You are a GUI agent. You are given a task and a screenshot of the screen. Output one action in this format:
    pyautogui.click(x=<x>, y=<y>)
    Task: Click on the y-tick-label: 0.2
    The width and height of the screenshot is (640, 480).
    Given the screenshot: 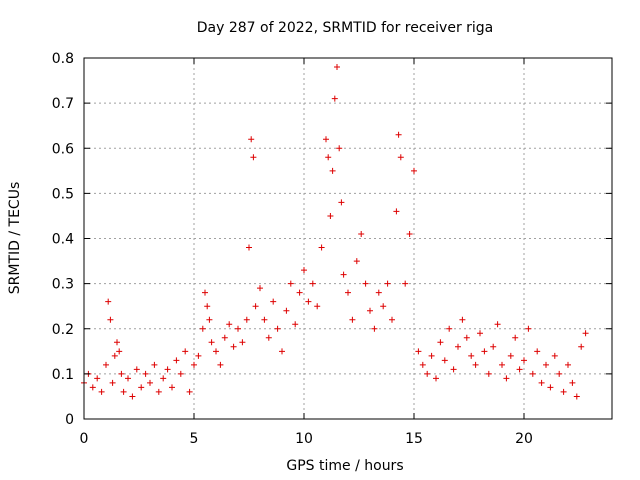 What is the action you would take?
    pyautogui.click(x=63, y=330)
    